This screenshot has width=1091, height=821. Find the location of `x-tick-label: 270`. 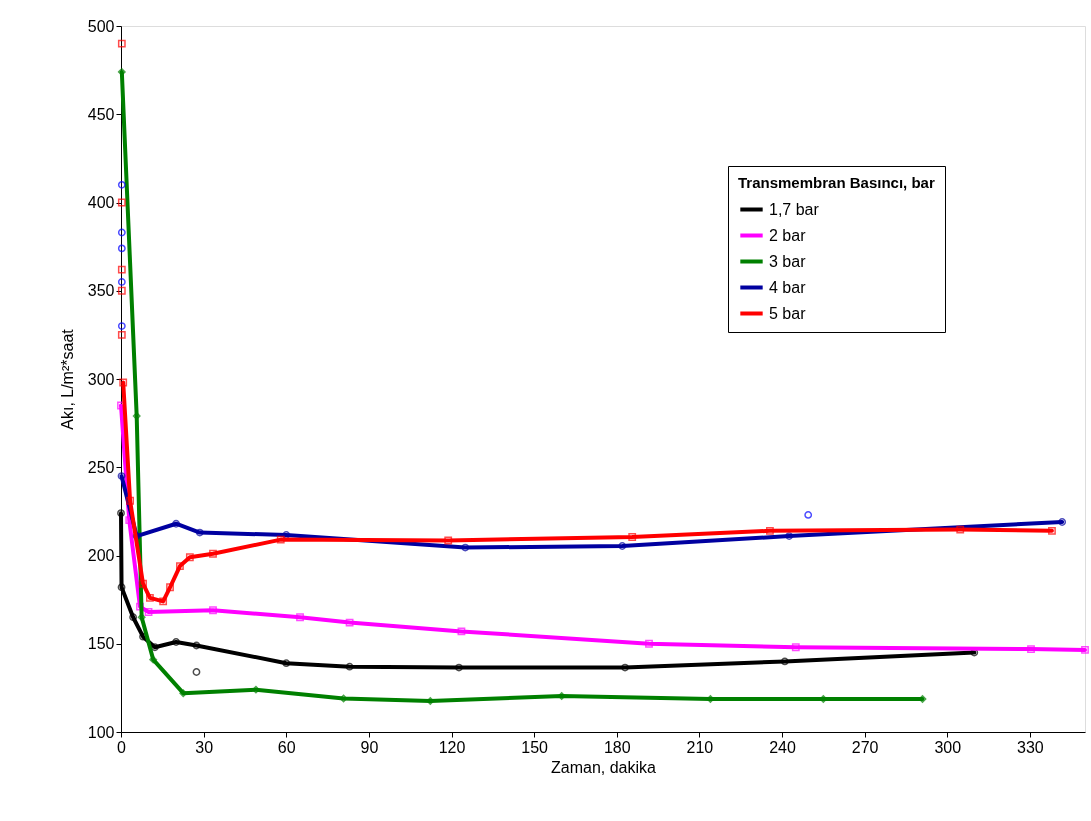

x-tick-label: 270 is located at coordinates (865, 747).